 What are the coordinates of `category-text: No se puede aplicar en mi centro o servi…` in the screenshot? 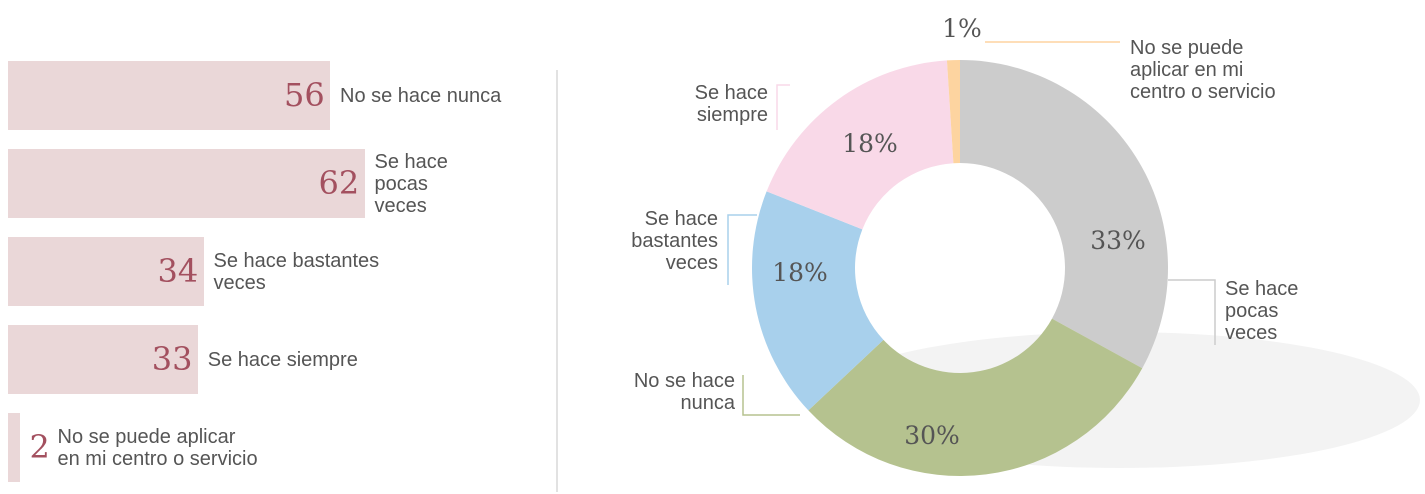 It's located at (157, 447).